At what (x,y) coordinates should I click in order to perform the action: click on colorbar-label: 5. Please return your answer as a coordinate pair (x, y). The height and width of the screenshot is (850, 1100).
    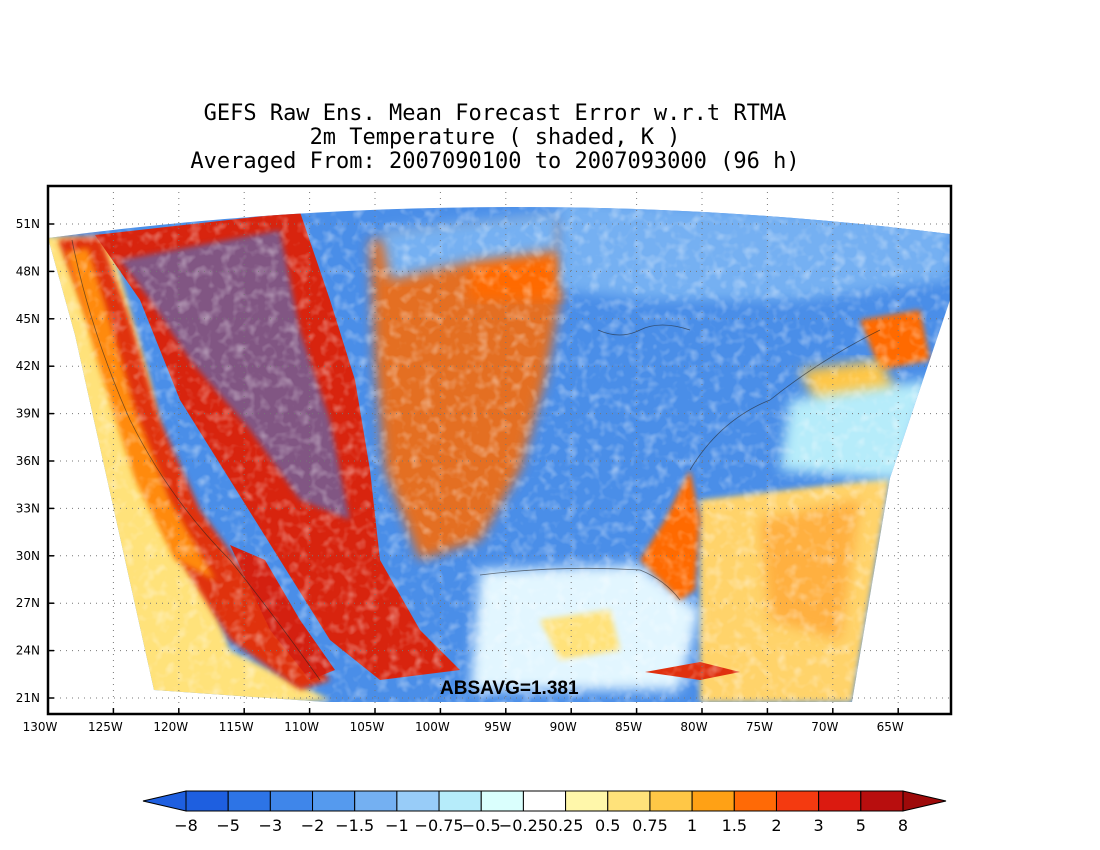
    Looking at the image, I should click on (861, 825).